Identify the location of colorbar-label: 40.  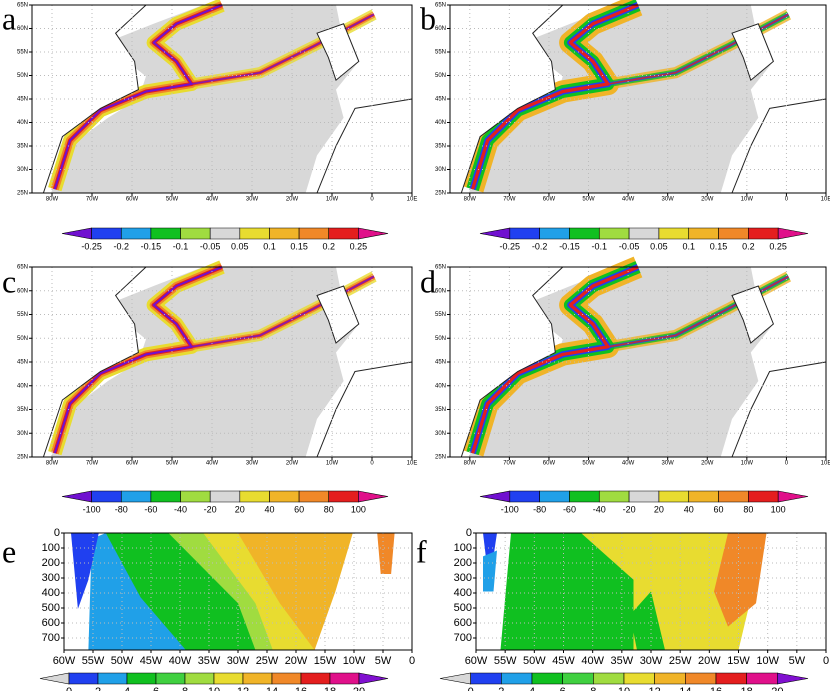
(269, 509).